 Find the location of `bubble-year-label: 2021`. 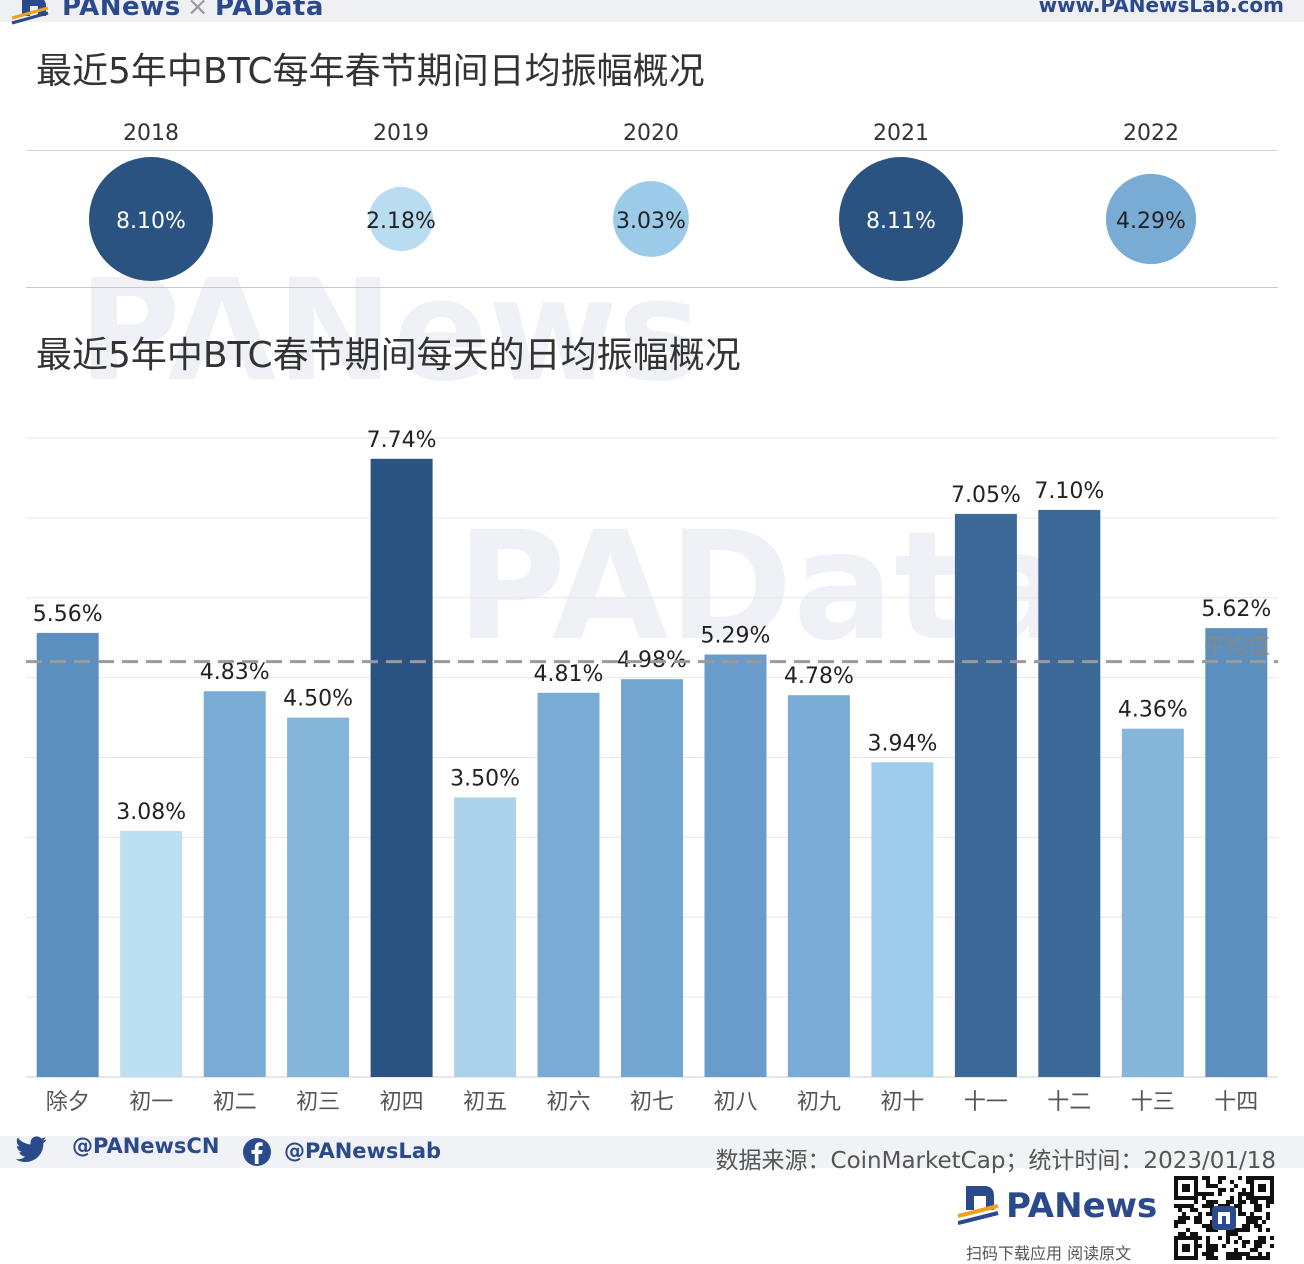

bubble-year-label: 2021 is located at coordinates (901, 133).